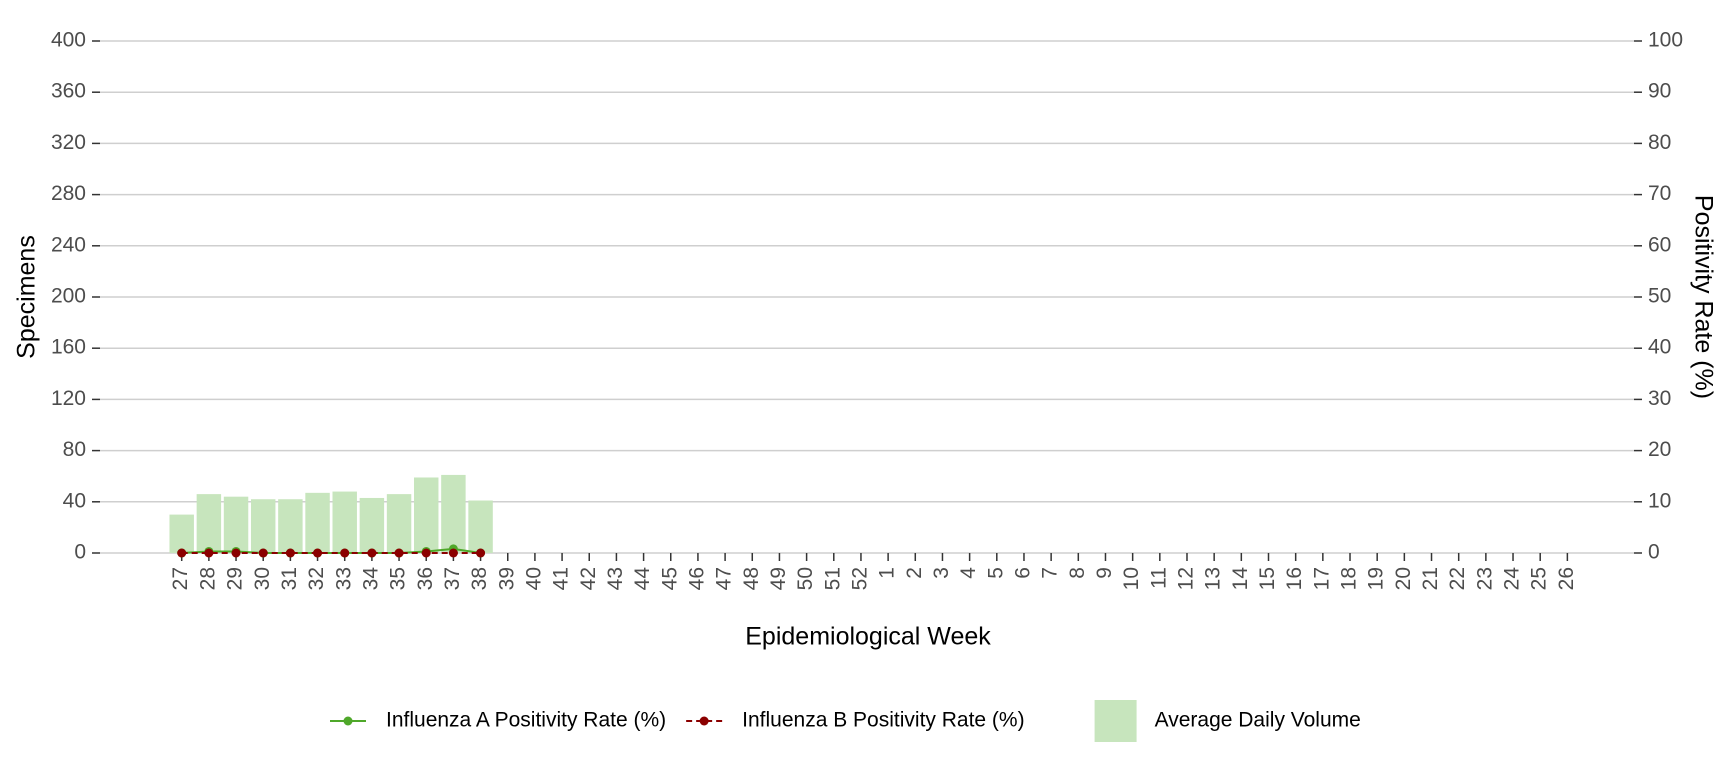 The width and height of the screenshot is (1728, 768). What do you see at coordinates (1186, 578) in the screenshot?
I see `x-tick-label: 12` at bounding box center [1186, 578].